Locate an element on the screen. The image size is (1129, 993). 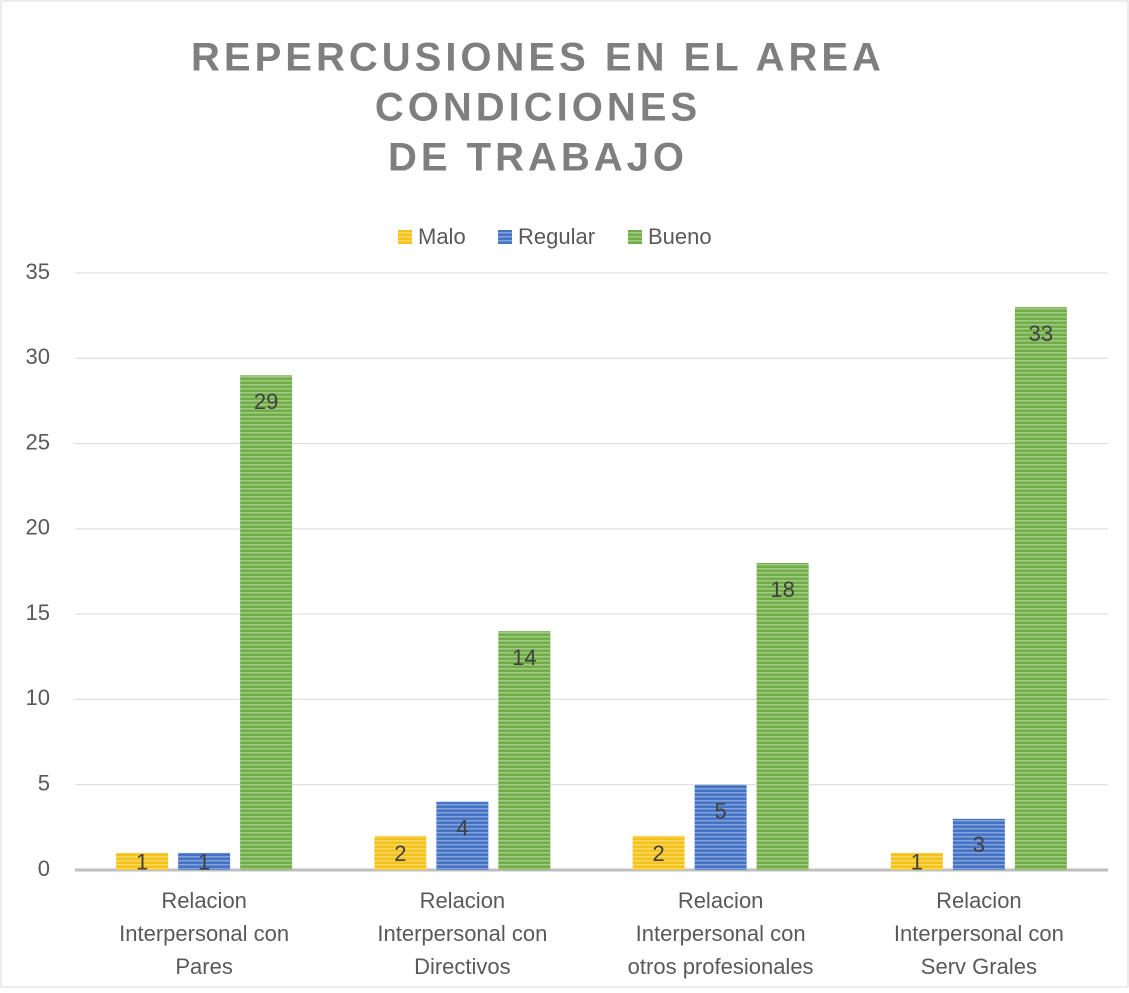
x-tick-label: Pares is located at coordinates (203, 966).